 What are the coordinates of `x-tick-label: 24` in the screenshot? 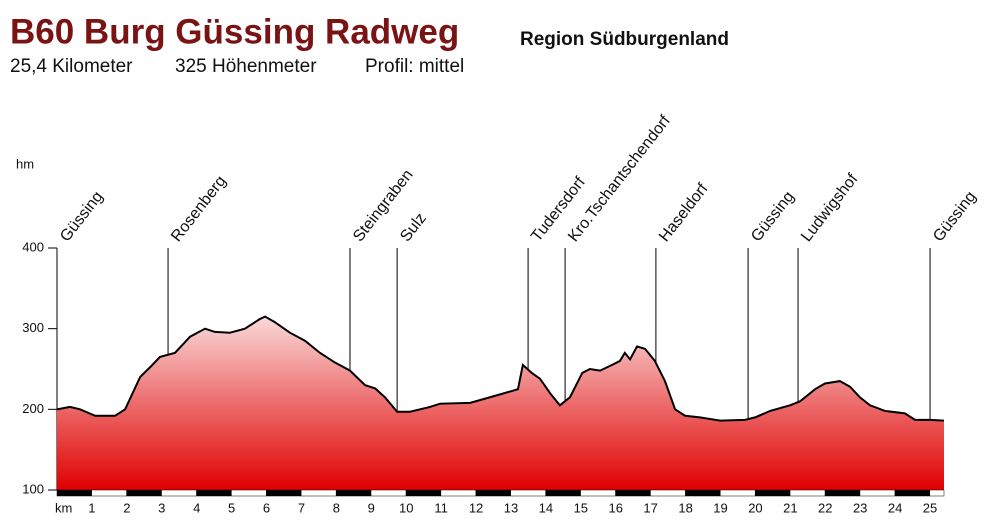 It's located at (895, 507).